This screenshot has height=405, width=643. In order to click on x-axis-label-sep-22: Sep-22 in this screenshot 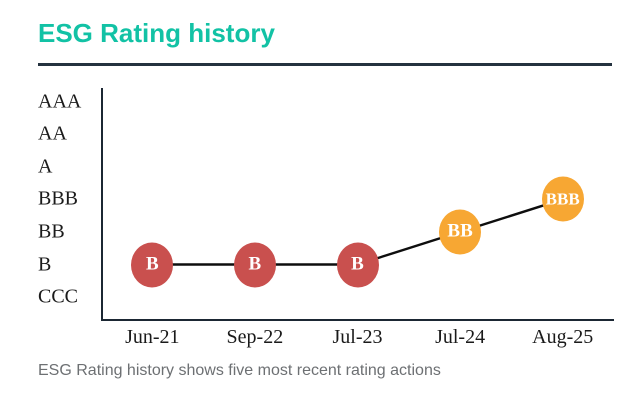, I will do `click(255, 337)`.